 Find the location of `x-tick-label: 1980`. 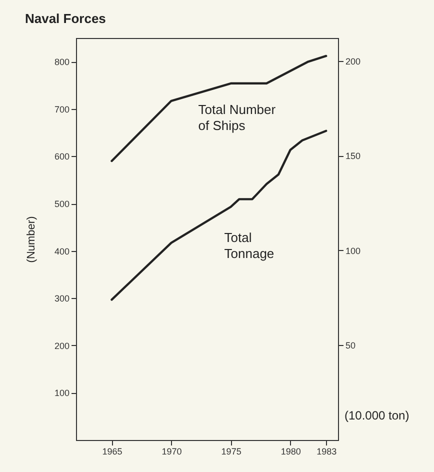

x-tick-label: 1980 is located at coordinates (290, 451).